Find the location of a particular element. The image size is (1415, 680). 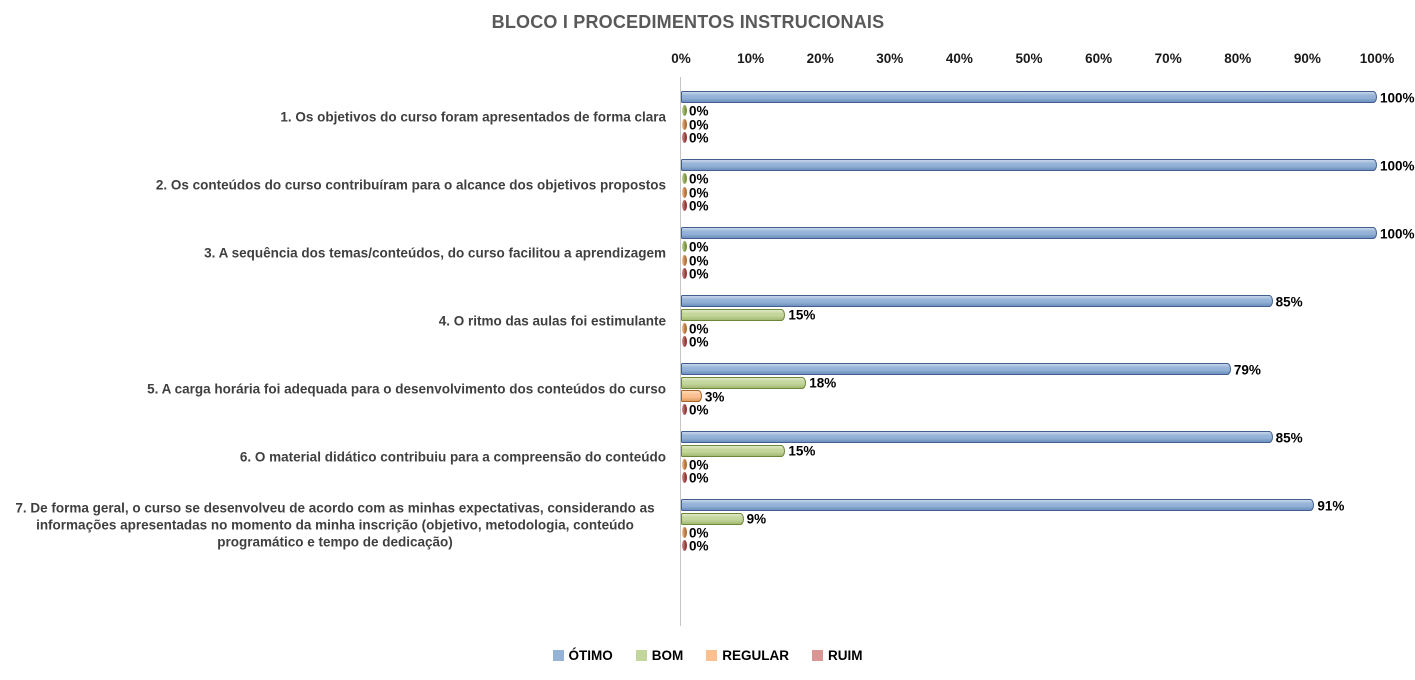

legend-label: ÓTIMO is located at coordinates (590, 655).